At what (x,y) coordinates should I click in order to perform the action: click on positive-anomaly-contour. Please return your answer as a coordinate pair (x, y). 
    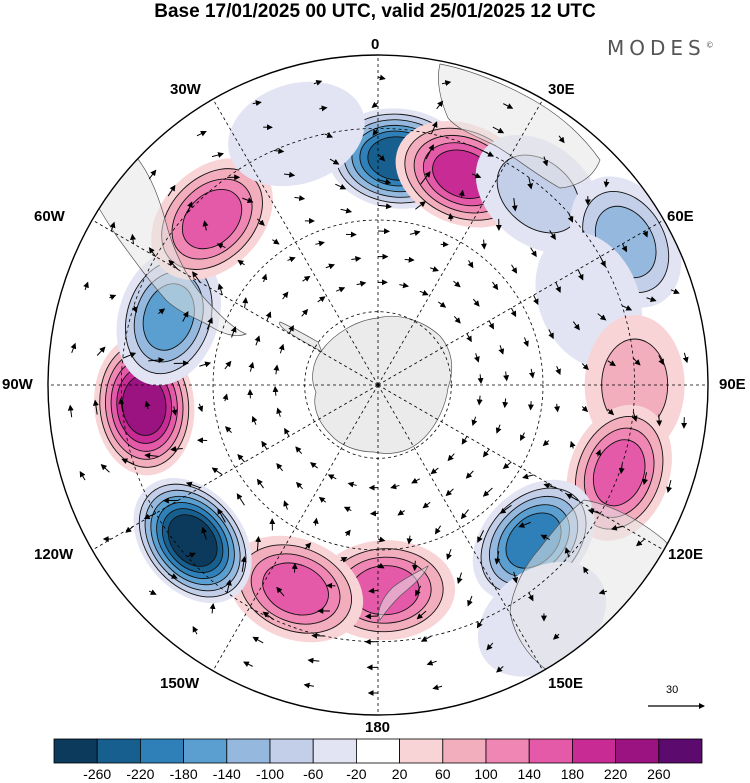
    Looking at the image, I should click on (212, 219).